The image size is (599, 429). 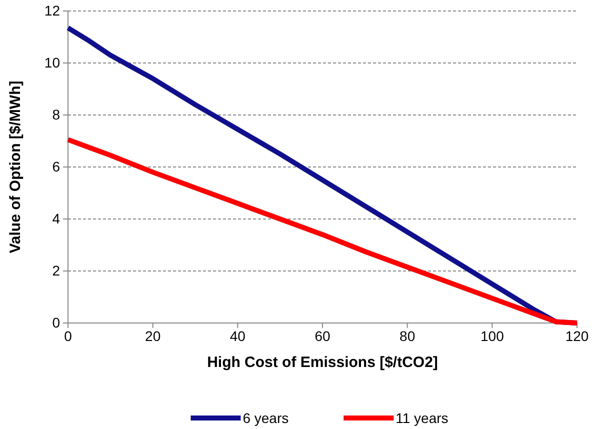 I want to click on x-tick-label: 0, so click(x=68, y=336).